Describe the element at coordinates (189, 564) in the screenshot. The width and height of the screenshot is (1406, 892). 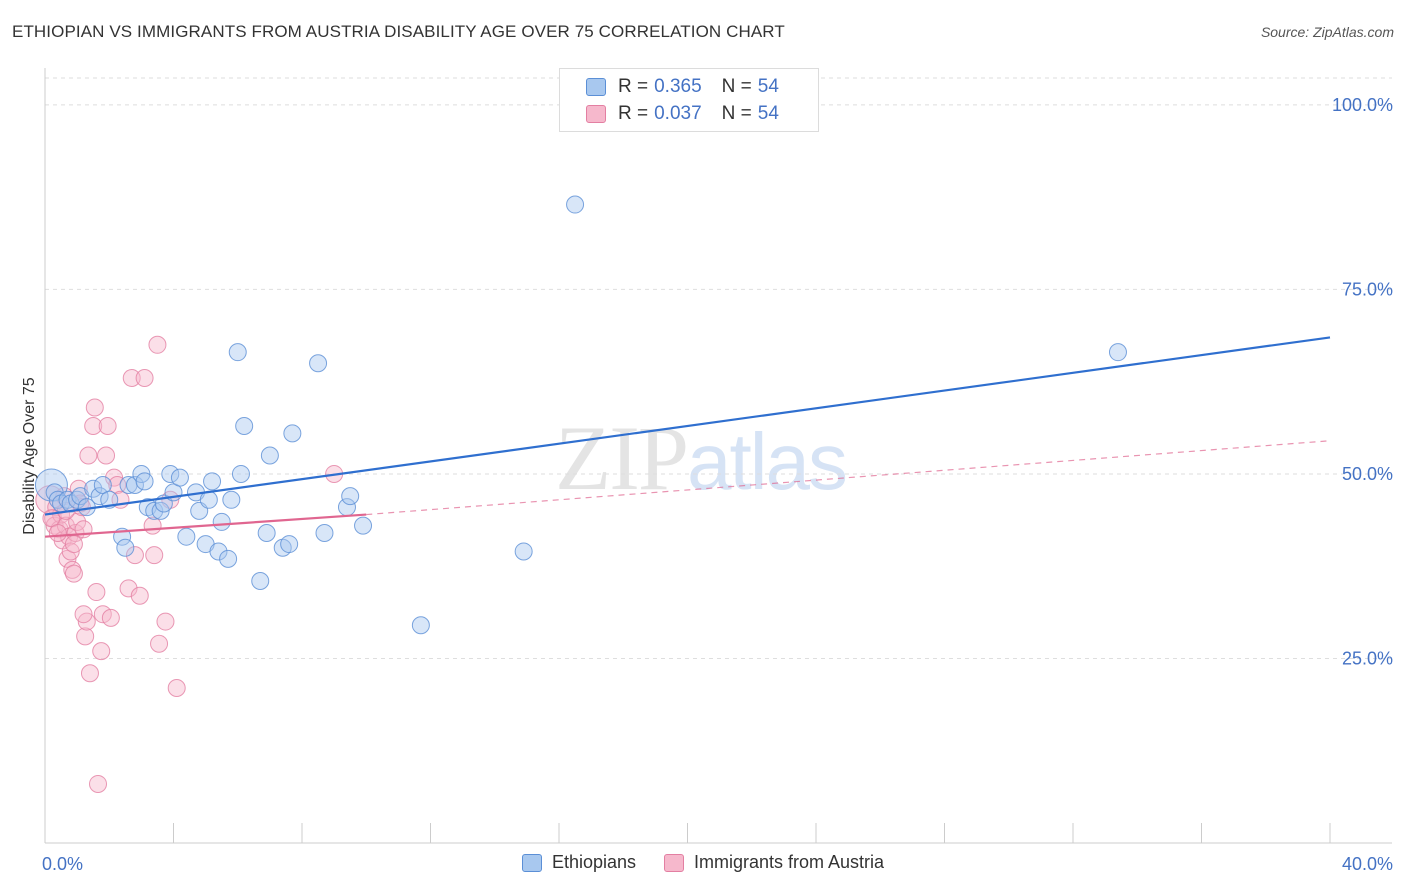
I see `series-immigrants-from-austria` at that location.